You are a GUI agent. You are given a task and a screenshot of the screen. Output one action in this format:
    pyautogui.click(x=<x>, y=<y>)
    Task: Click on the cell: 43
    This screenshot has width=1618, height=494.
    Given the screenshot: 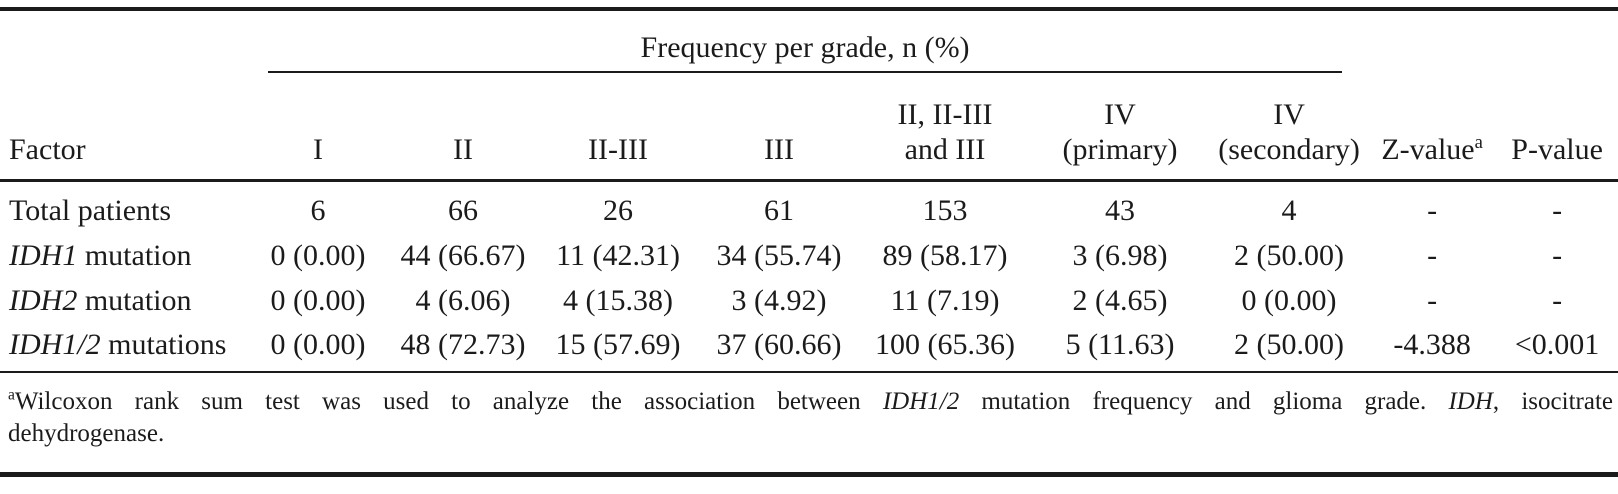 What is the action you would take?
    pyautogui.click(x=1120, y=211)
    